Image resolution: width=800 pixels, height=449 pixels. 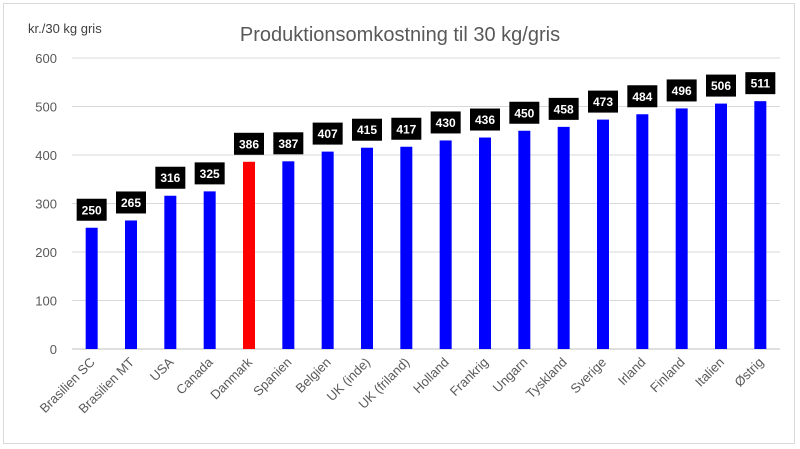 What do you see at coordinates (53, 349) in the screenshot?
I see `y-tick-label: 0` at bounding box center [53, 349].